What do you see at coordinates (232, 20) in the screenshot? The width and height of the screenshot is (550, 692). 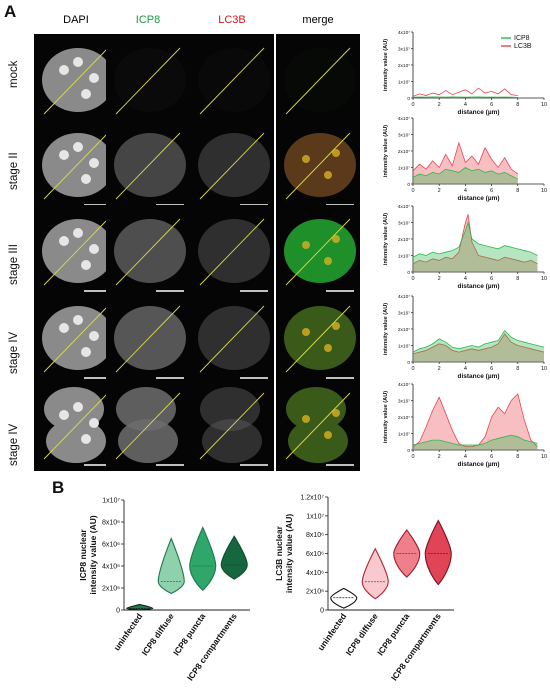 I see `column-header-lc3b: LC3B` at bounding box center [232, 20].